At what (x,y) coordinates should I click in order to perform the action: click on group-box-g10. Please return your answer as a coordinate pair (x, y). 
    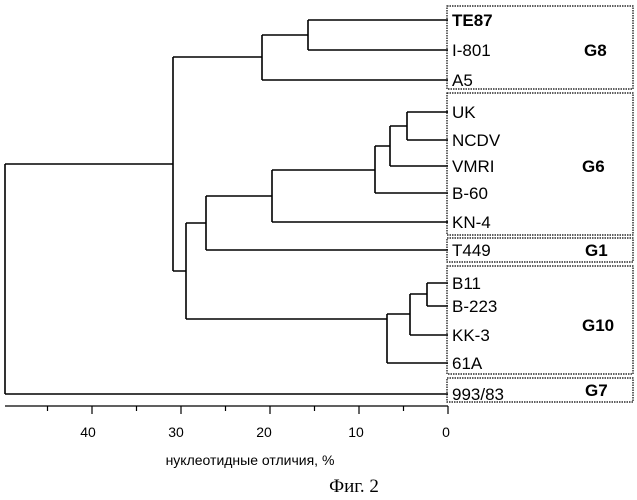
    Looking at the image, I should click on (540, 320).